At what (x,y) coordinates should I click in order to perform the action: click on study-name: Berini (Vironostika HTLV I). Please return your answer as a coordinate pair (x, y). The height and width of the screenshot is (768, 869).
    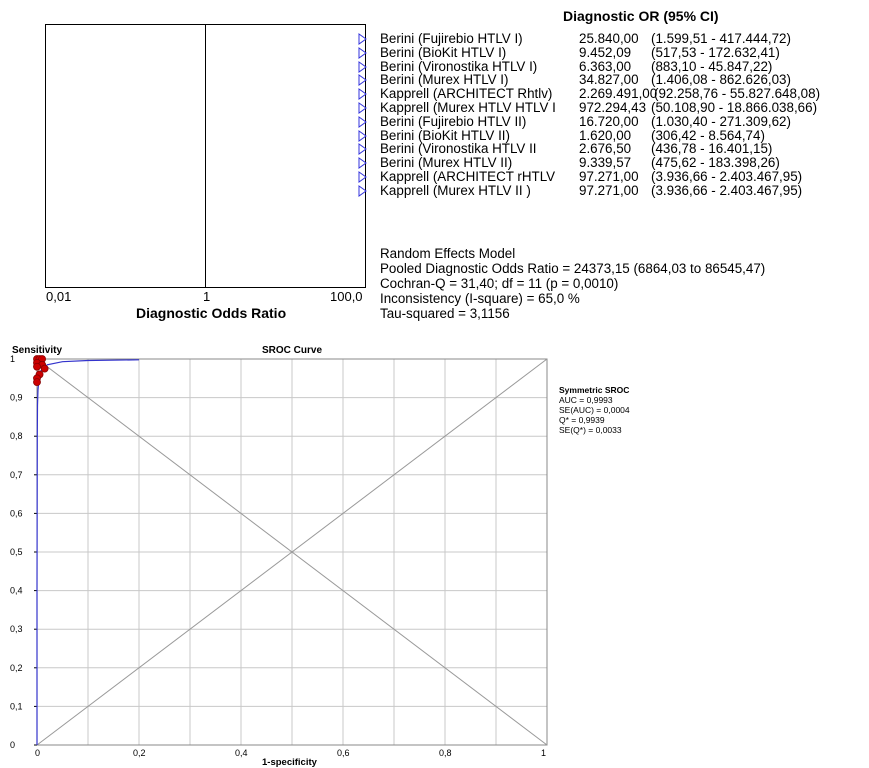
    Looking at the image, I should click on (459, 66).